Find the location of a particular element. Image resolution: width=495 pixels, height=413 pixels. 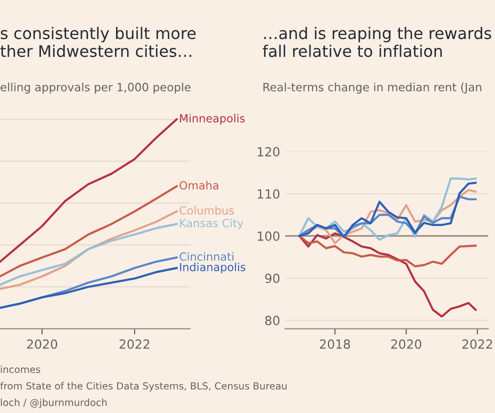

series-label: Indianapolis is located at coordinates (213, 268).